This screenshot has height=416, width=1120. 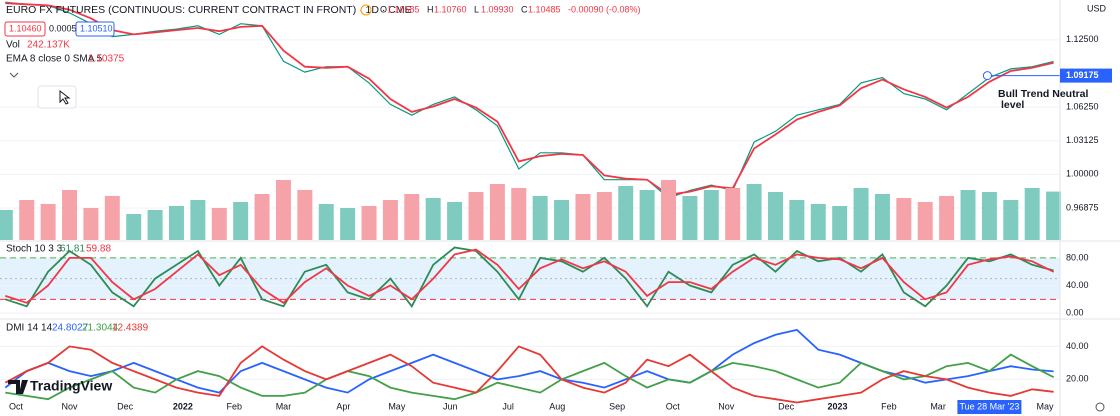 I want to click on toolbar, so click(x=57, y=97).